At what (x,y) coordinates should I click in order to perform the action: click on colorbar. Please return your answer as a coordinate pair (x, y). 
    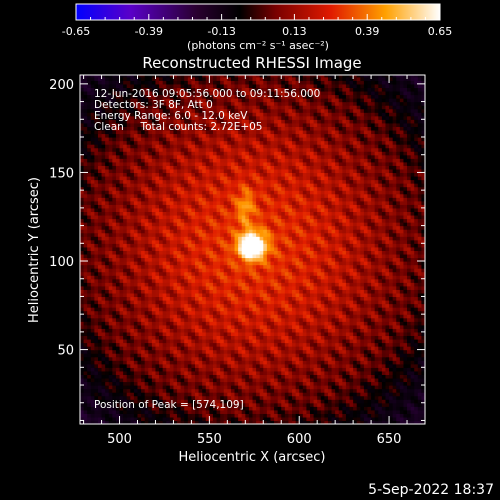
    Looking at the image, I should click on (258, 12).